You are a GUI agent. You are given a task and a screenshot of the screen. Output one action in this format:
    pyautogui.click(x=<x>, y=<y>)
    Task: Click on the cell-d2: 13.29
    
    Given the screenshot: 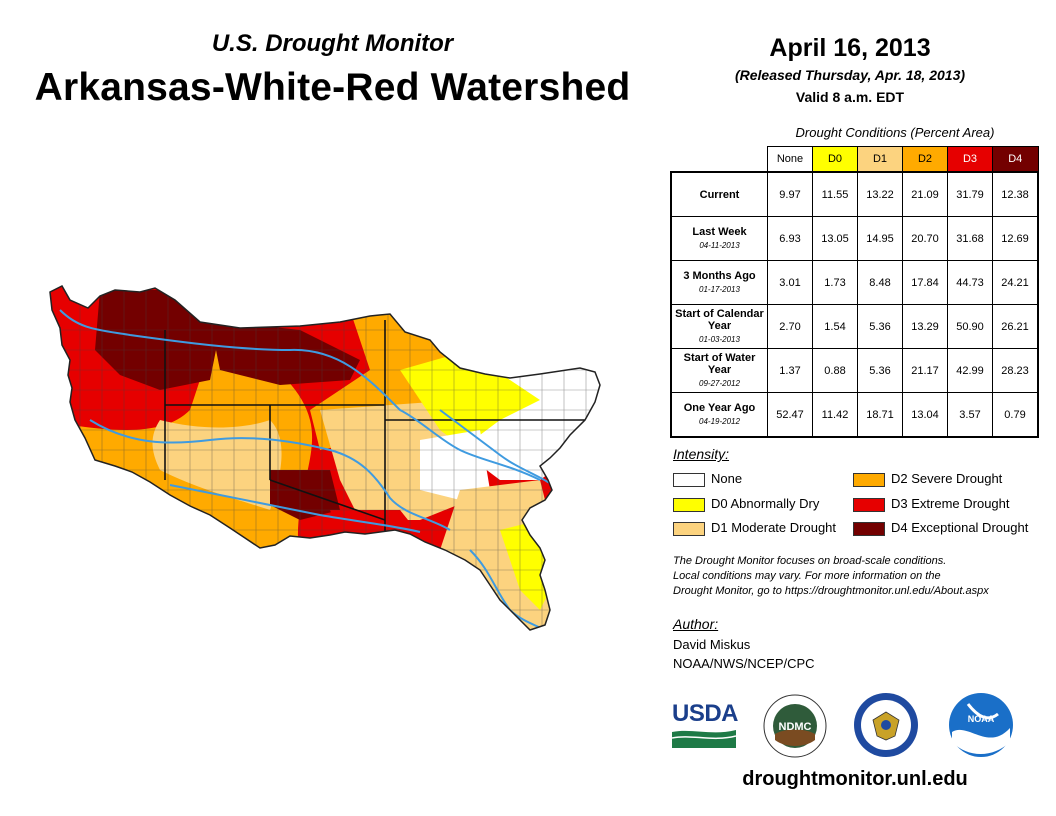 What is the action you would take?
    pyautogui.click(x=925, y=326)
    